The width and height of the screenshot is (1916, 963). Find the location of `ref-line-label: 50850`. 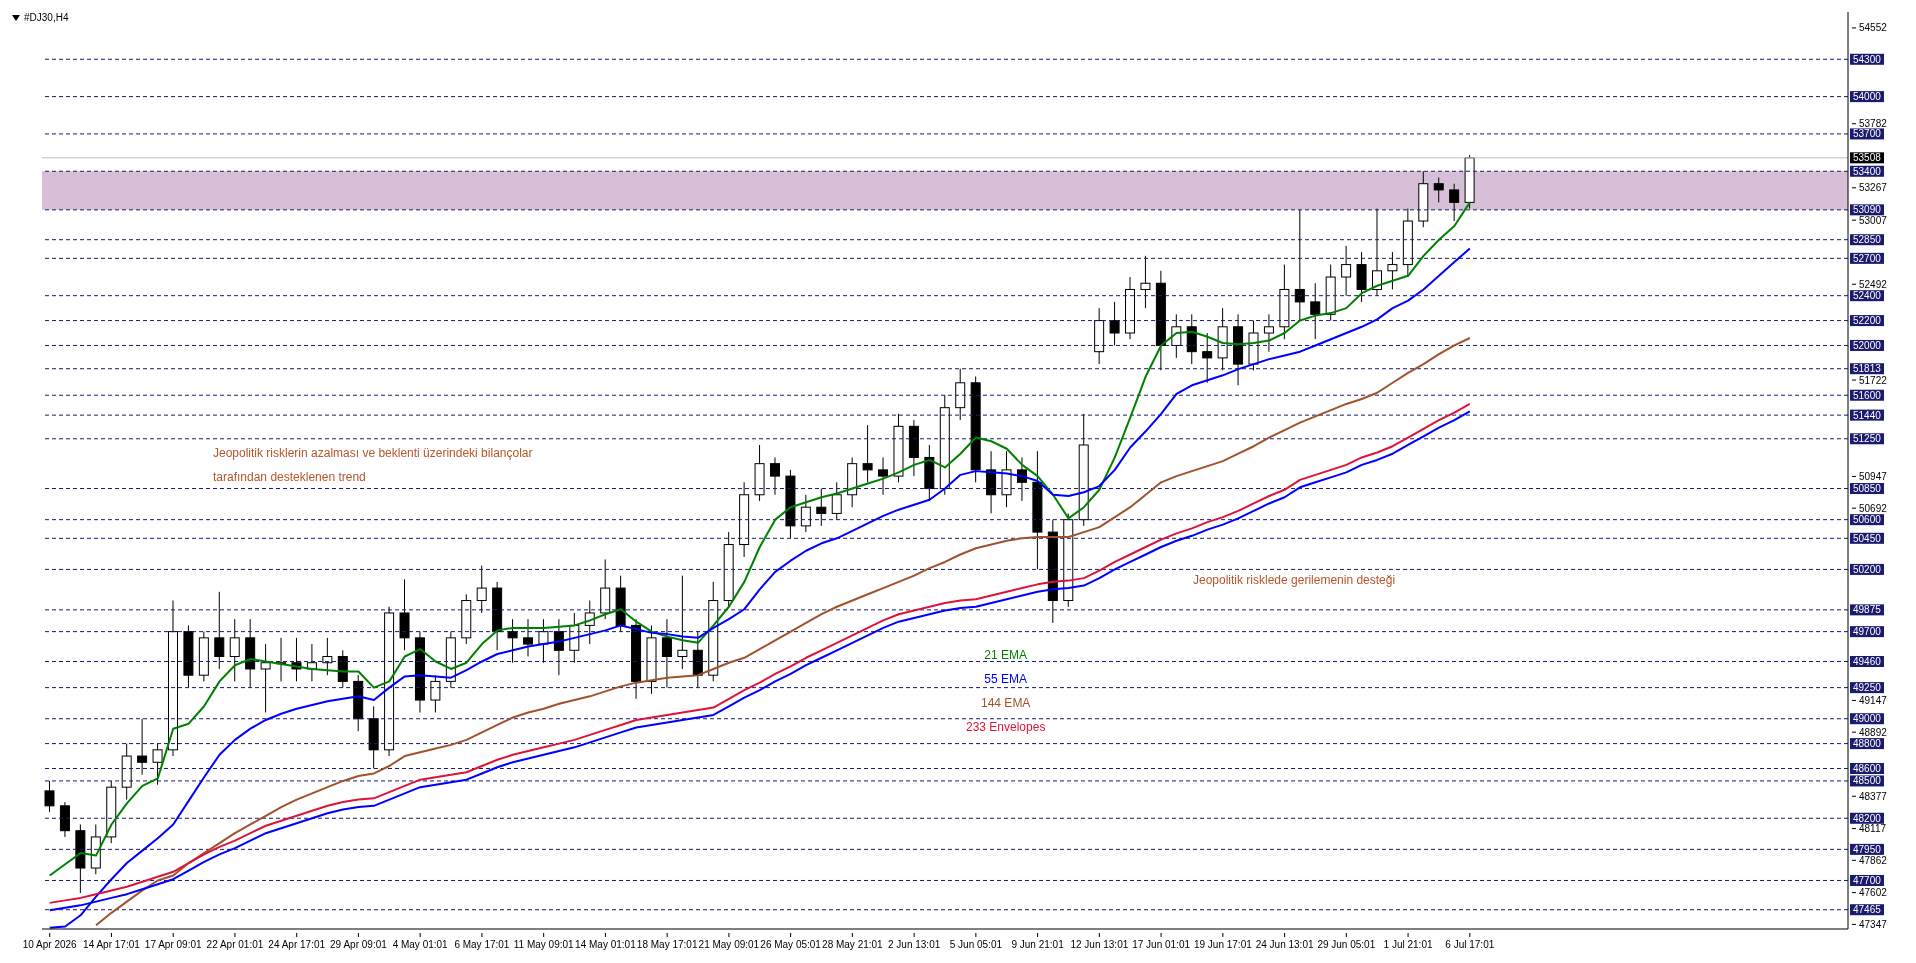

ref-line-label: 50850 is located at coordinates (1867, 489).